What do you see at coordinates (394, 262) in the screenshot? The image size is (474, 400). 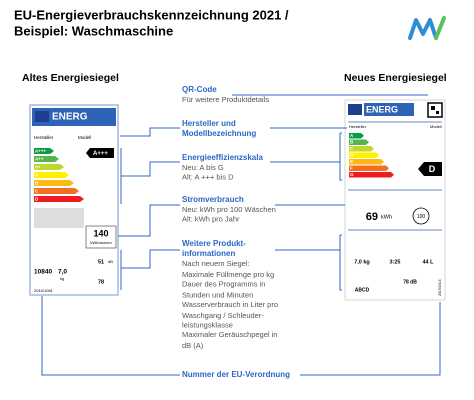 I see `duration: 3:25` at bounding box center [394, 262].